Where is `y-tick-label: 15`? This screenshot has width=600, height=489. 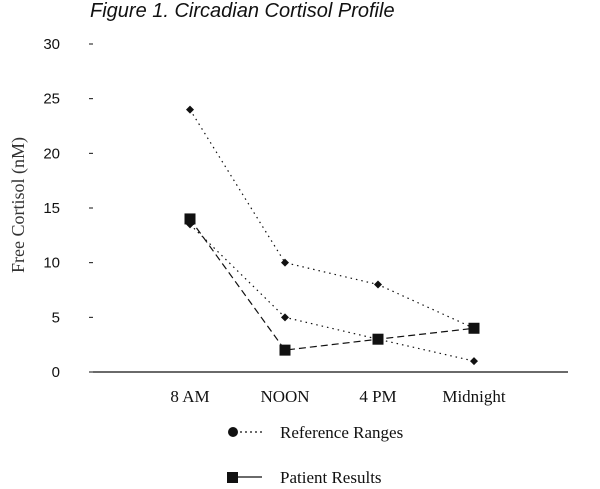 y-tick-label: 15 is located at coordinates (51, 208).